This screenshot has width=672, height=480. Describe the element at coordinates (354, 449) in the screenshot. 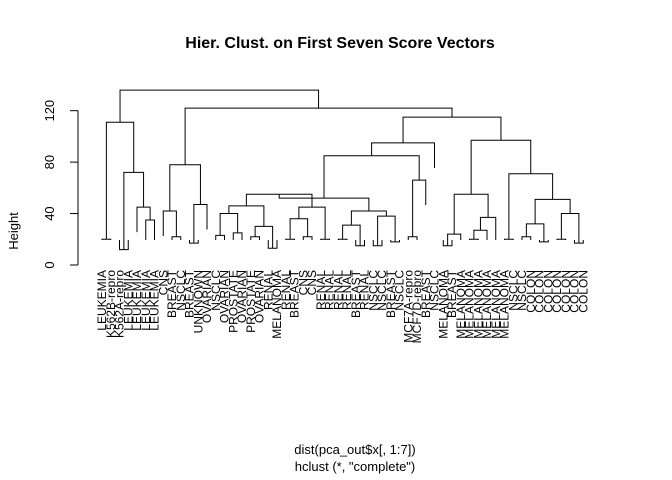

I see `x-axis-label-line1: dist(pca_out$x[, 1:7])` at that location.